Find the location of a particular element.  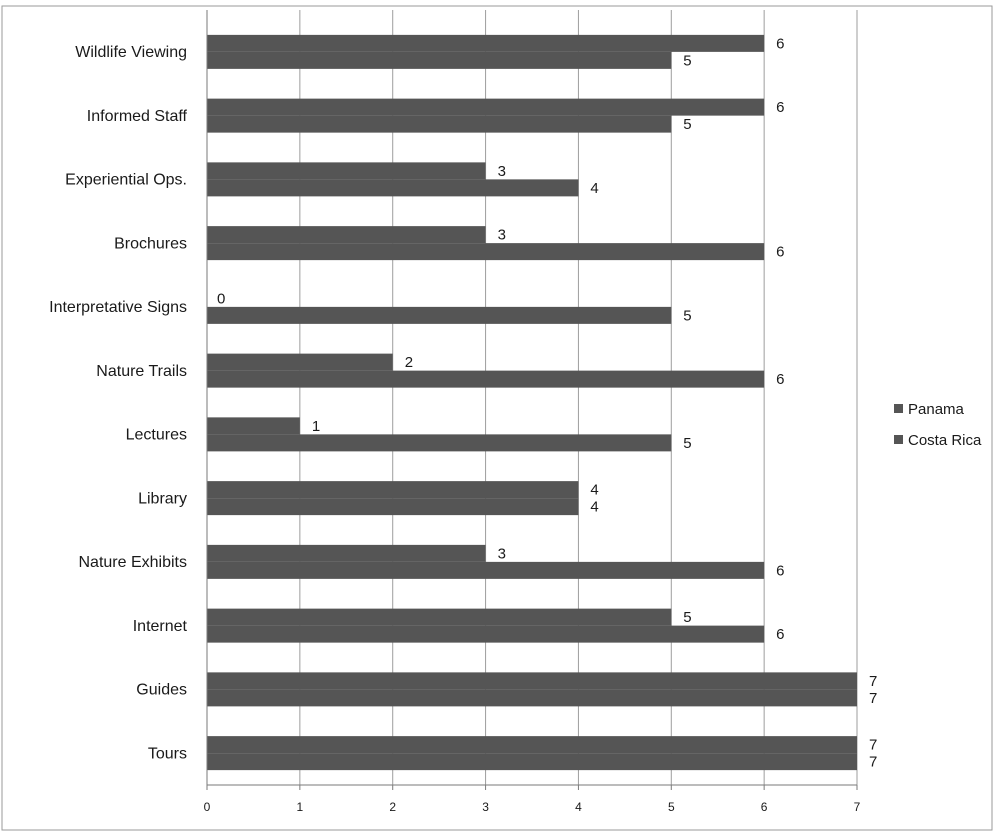

category-label: Nature Trails is located at coordinates (141, 371).